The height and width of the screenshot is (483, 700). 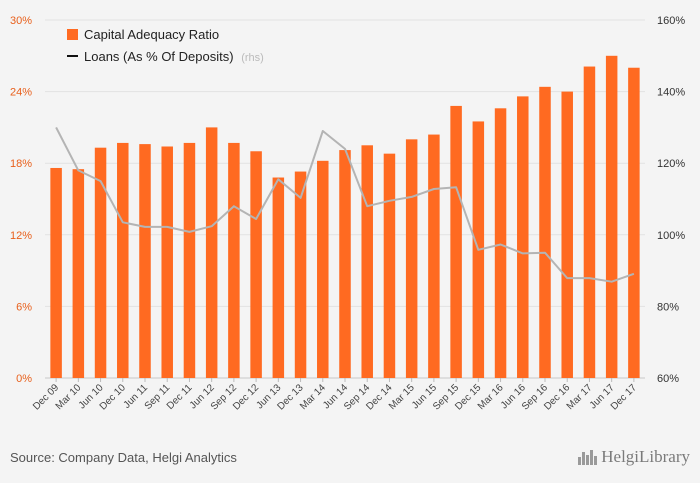 I want to click on right-axis-tick: 120%, so click(x=671, y=164).